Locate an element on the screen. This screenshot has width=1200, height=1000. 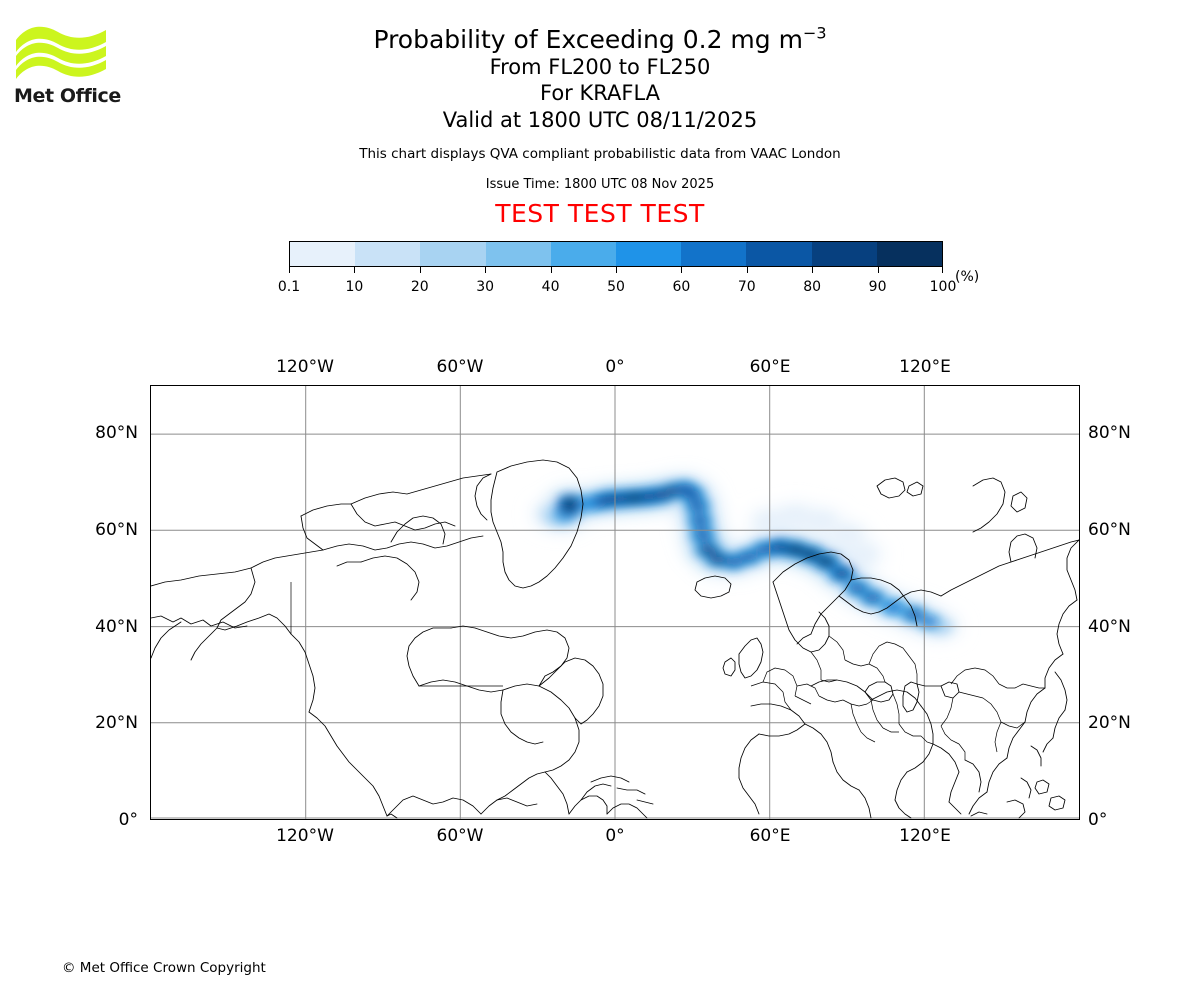
lat-label-right-2: 40°N is located at coordinates (1109, 626).